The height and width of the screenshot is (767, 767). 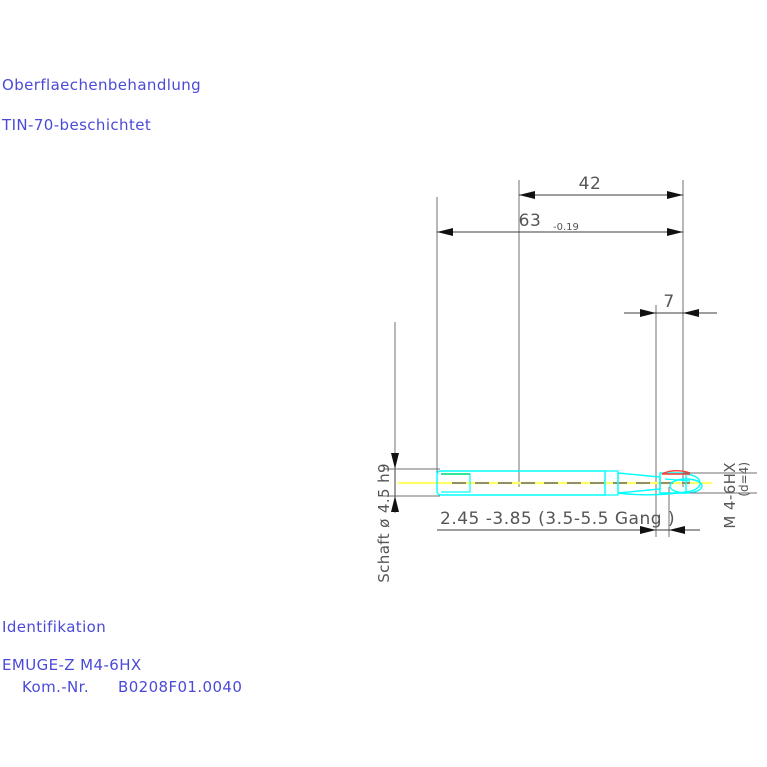 What do you see at coordinates (566, 227) in the screenshot?
I see `dimension-tolerance-63: -0.19` at bounding box center [566, 227].